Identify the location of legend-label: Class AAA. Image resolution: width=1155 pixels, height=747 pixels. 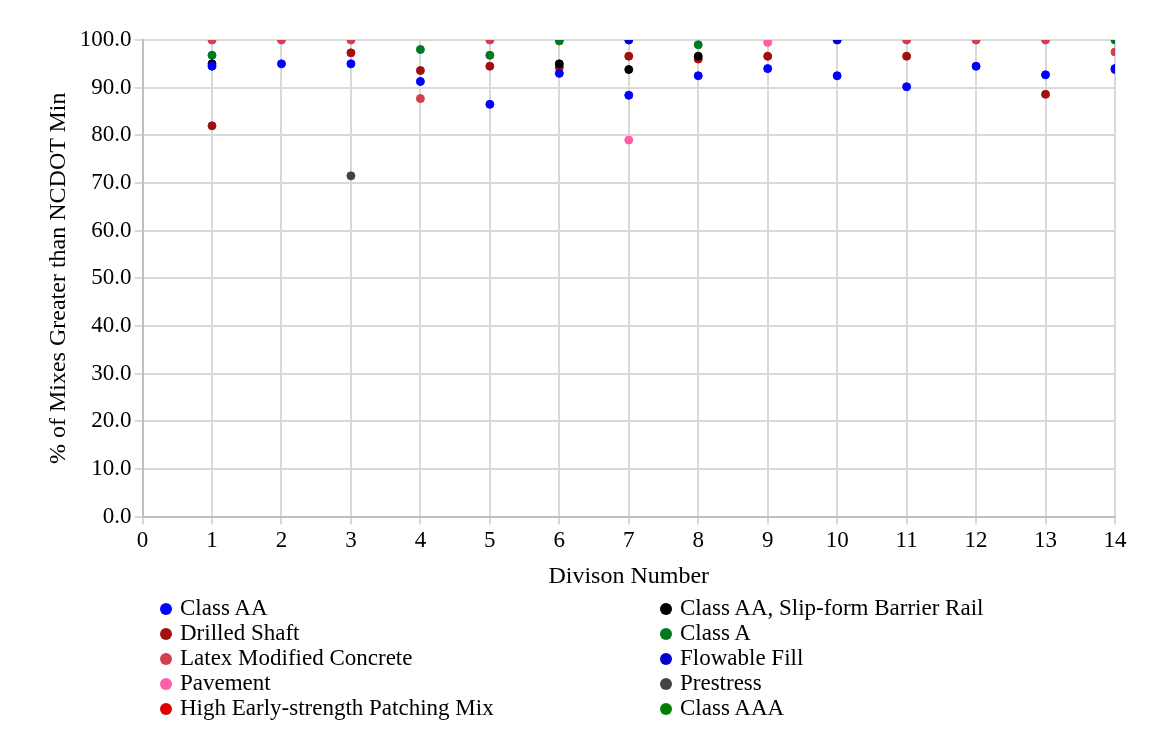
(732, 707).